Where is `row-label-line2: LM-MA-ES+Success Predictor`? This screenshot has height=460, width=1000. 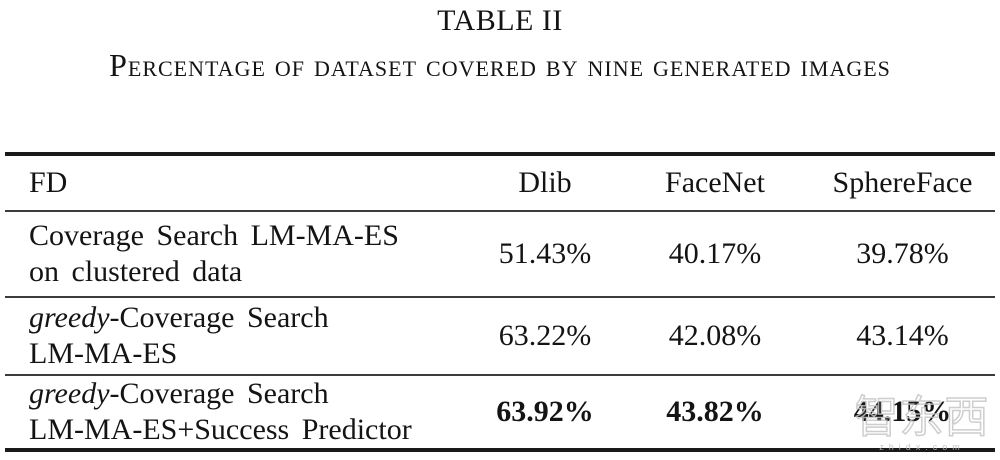
row-label-line2: LM-MA-ES+Success Predictor is located at coordinates (220, 429).